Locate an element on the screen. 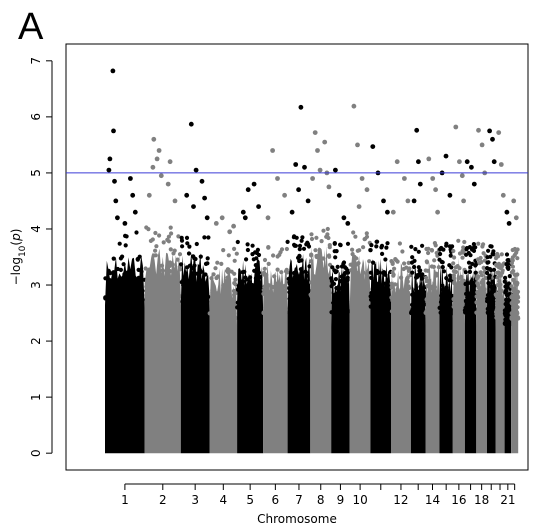 The image size is (550, 532). chromosome-3-bulk is located at coordinates (195, 353).